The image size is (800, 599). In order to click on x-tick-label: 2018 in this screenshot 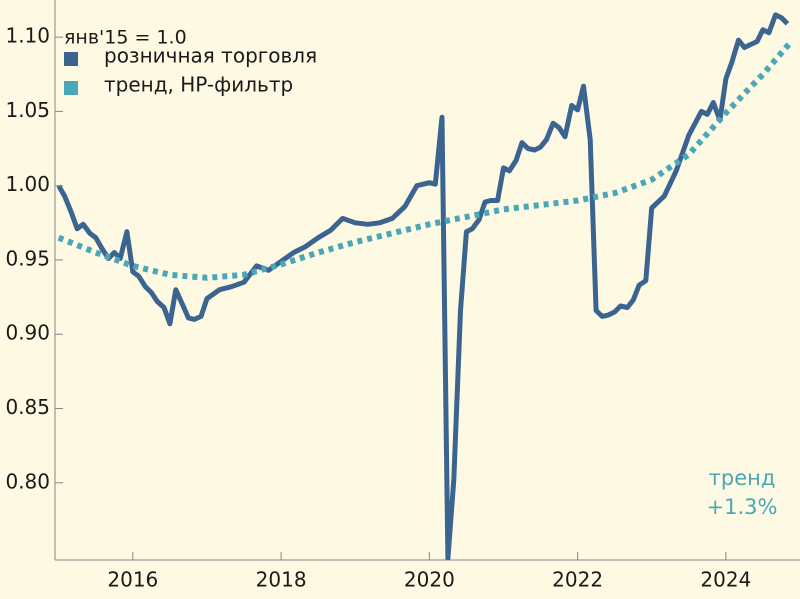, I will do `click(281, 580)`.